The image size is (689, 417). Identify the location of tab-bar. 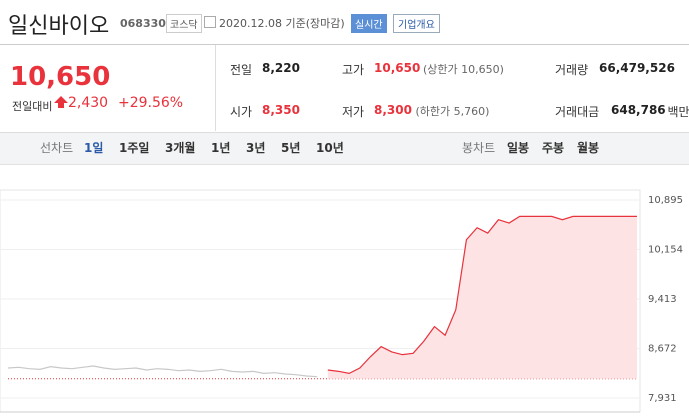
(344, 149).